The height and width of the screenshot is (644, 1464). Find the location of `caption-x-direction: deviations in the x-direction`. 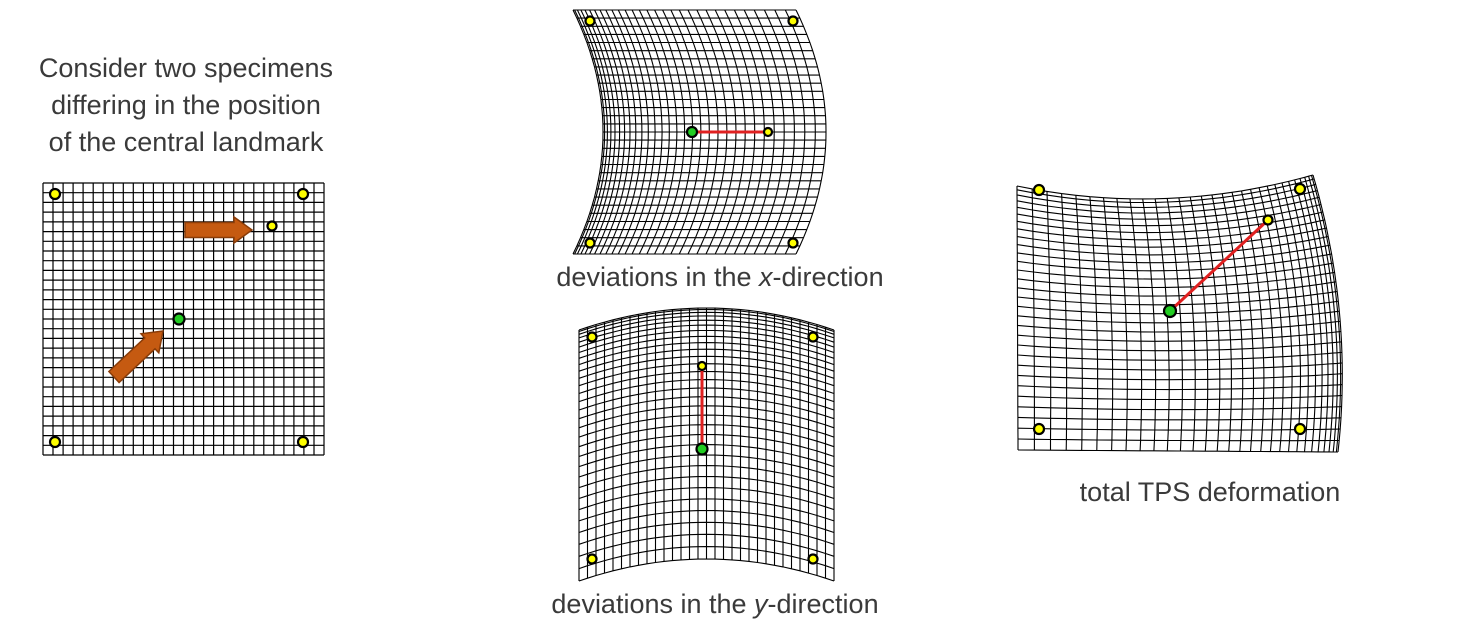

caption-x-direction: deviations in the x-direction is located at coordinates (720, 277).